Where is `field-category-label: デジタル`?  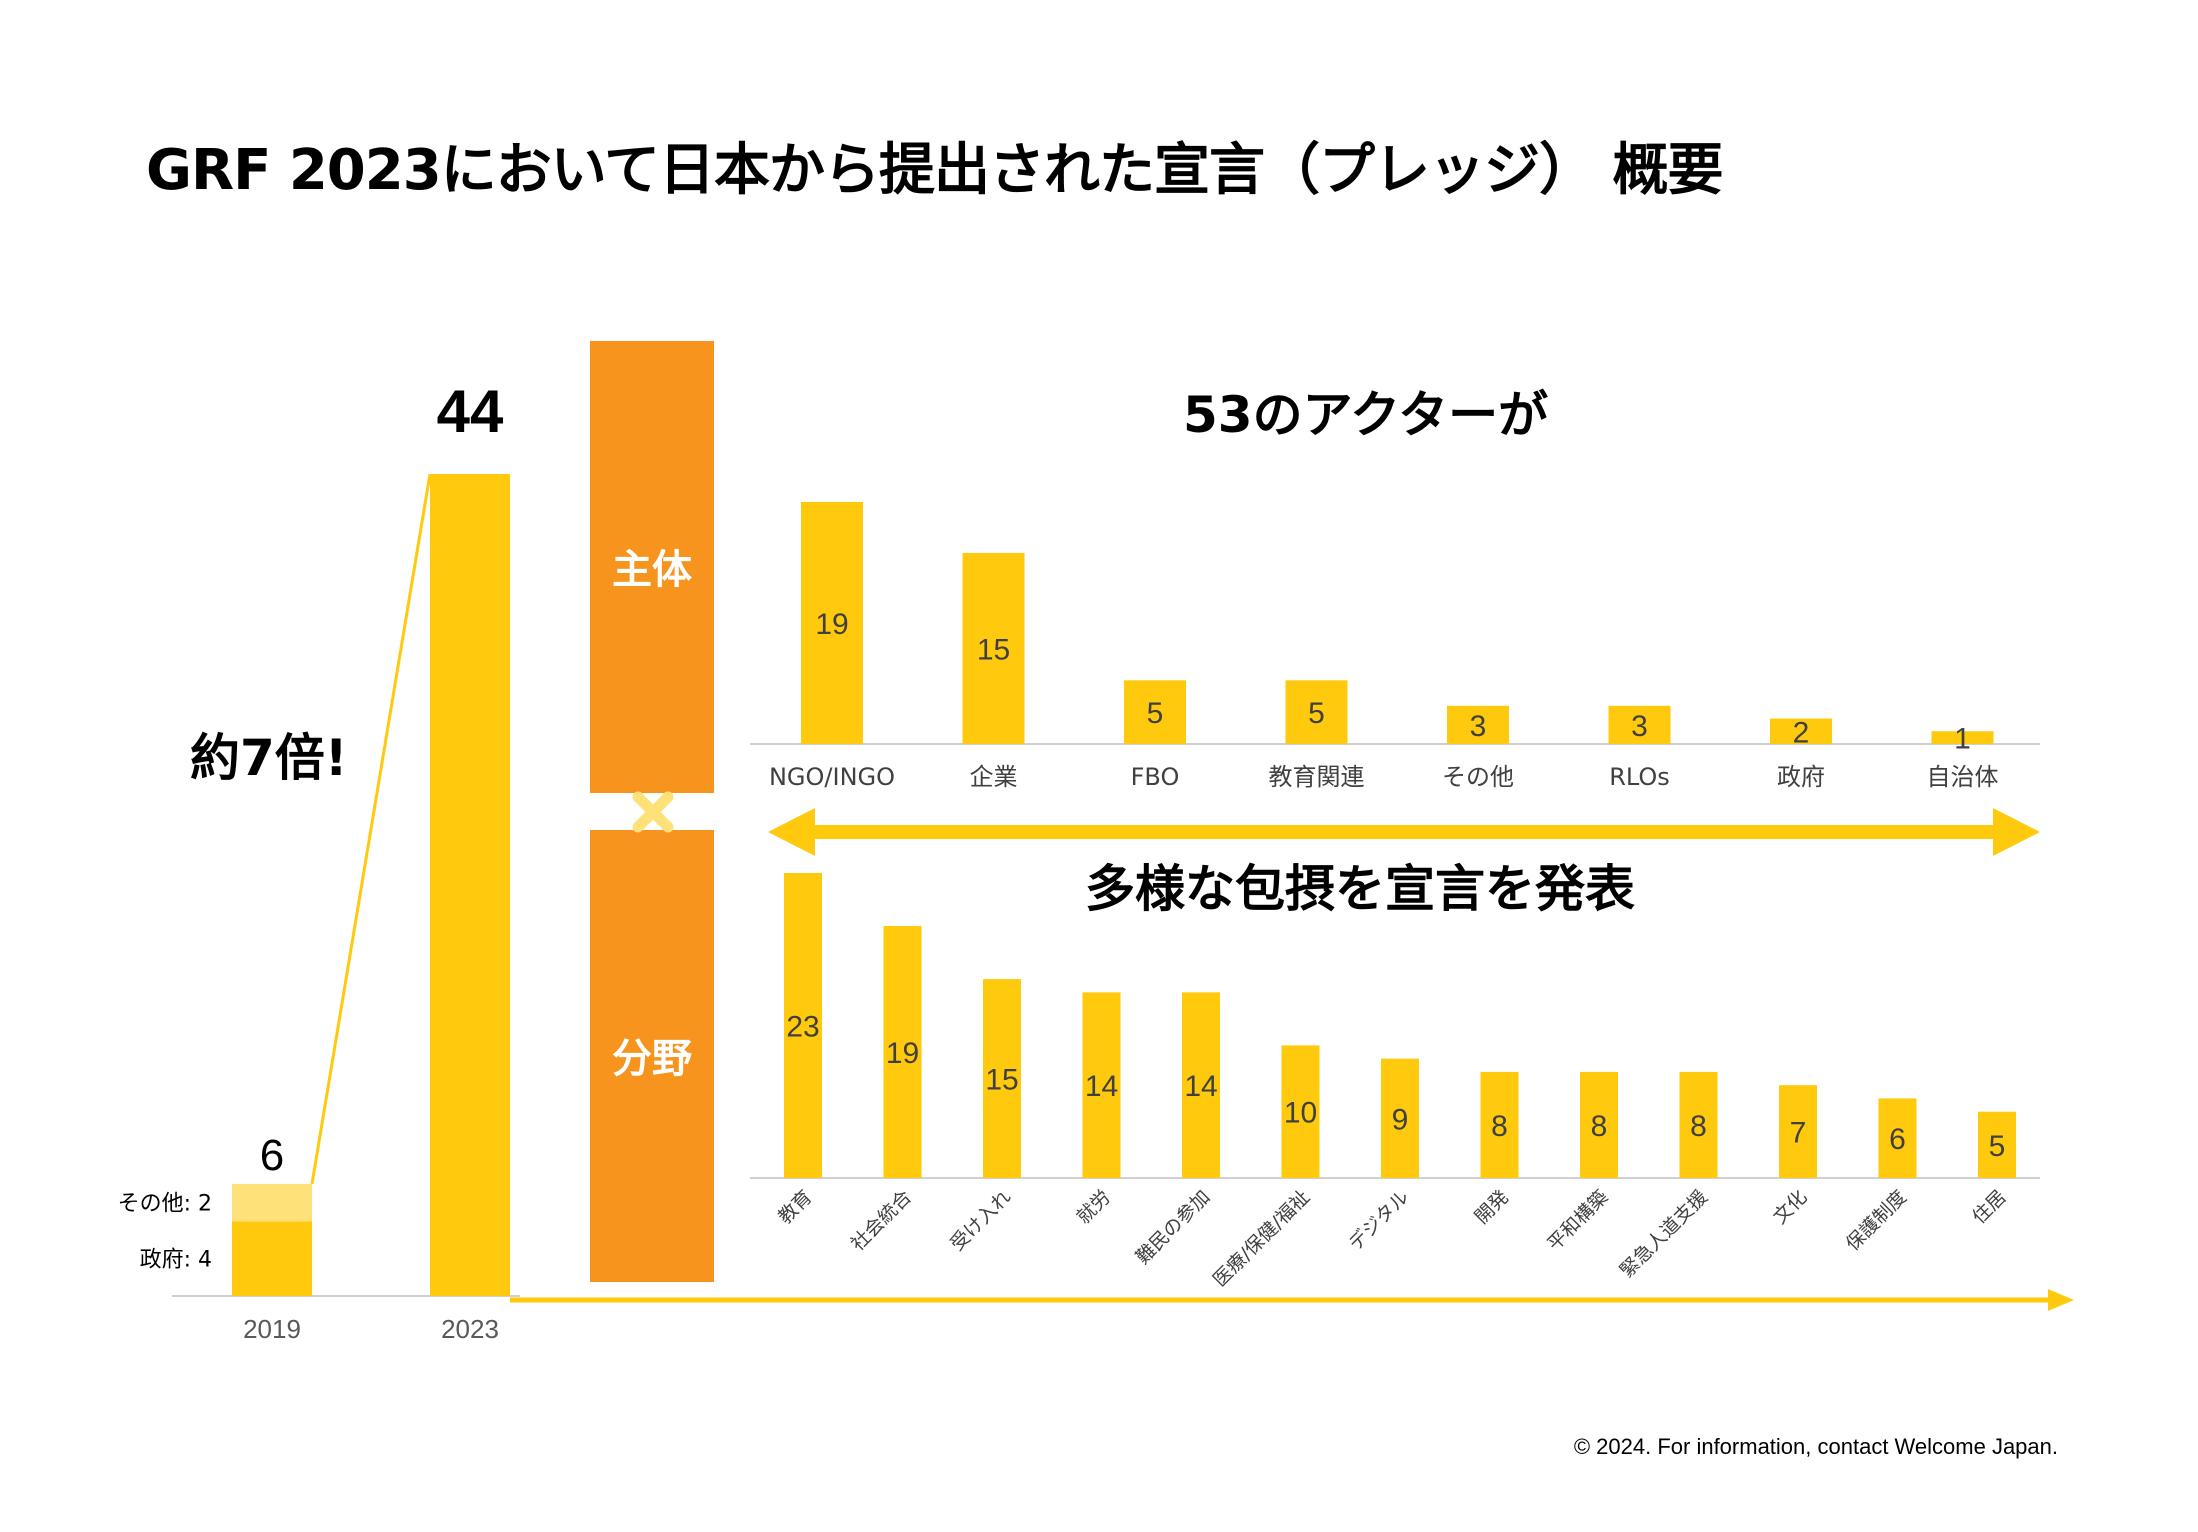 field-category-label: デジタル is located at coordinates (1379, 1220).